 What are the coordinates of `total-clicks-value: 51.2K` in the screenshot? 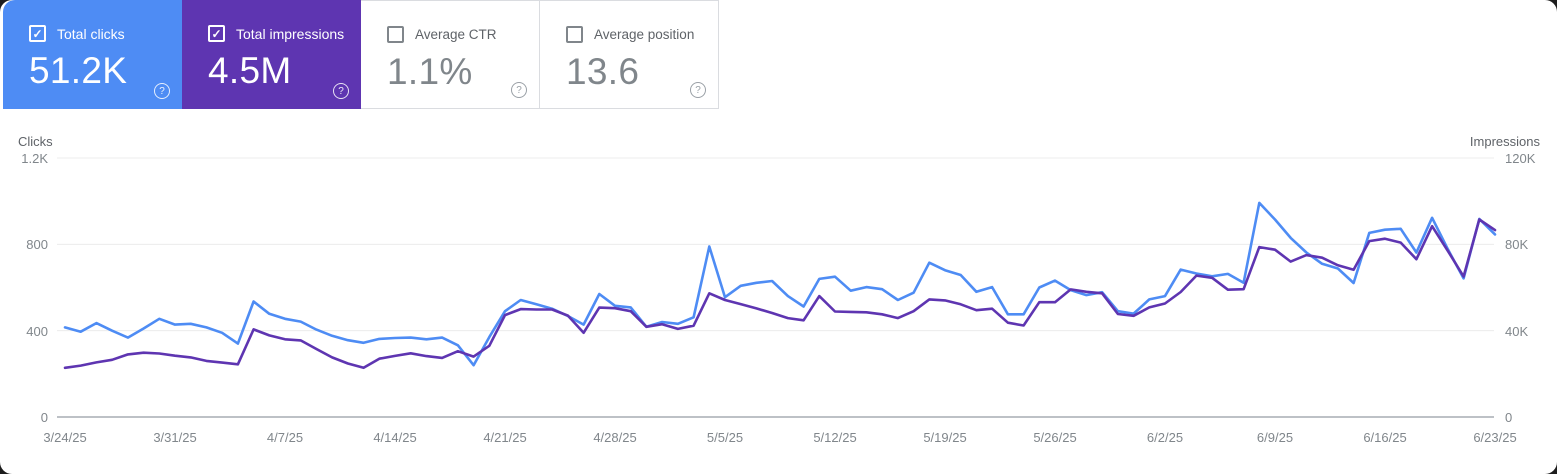 It's located at (78, 70).